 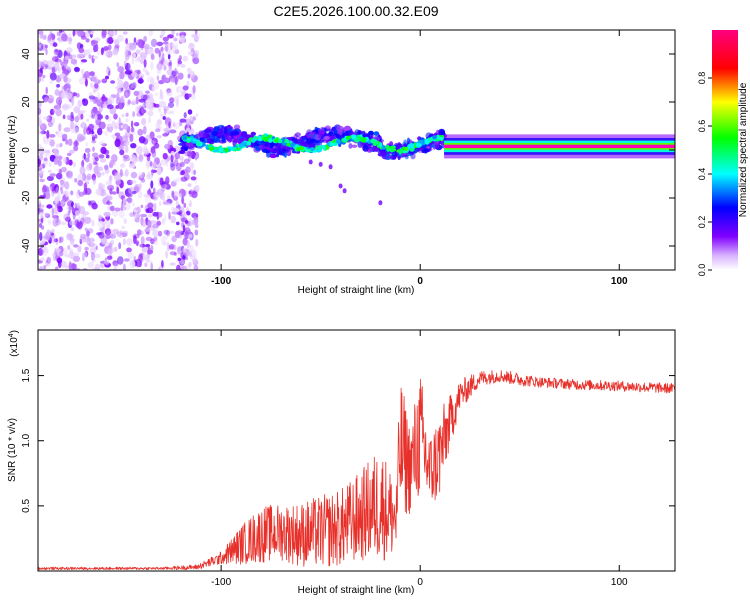 I want to click on colorbar-axes: 0.0 0.2 0.4 0.6 0.8, so click(x=704, y=174).